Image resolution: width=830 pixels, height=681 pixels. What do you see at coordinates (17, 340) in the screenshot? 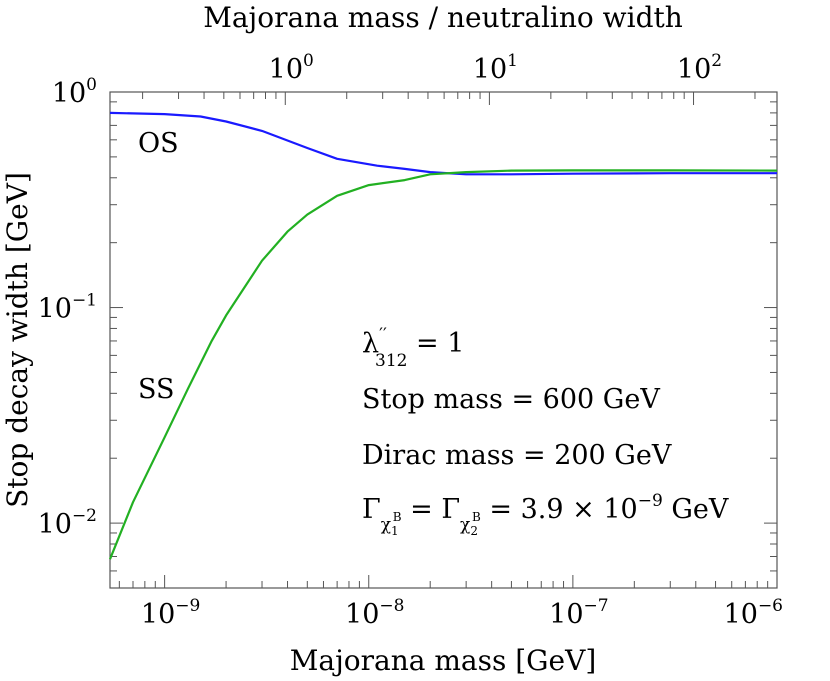
I see `y-axis-title: Stop decay width [GeV]` at bounding box center [17, 340].